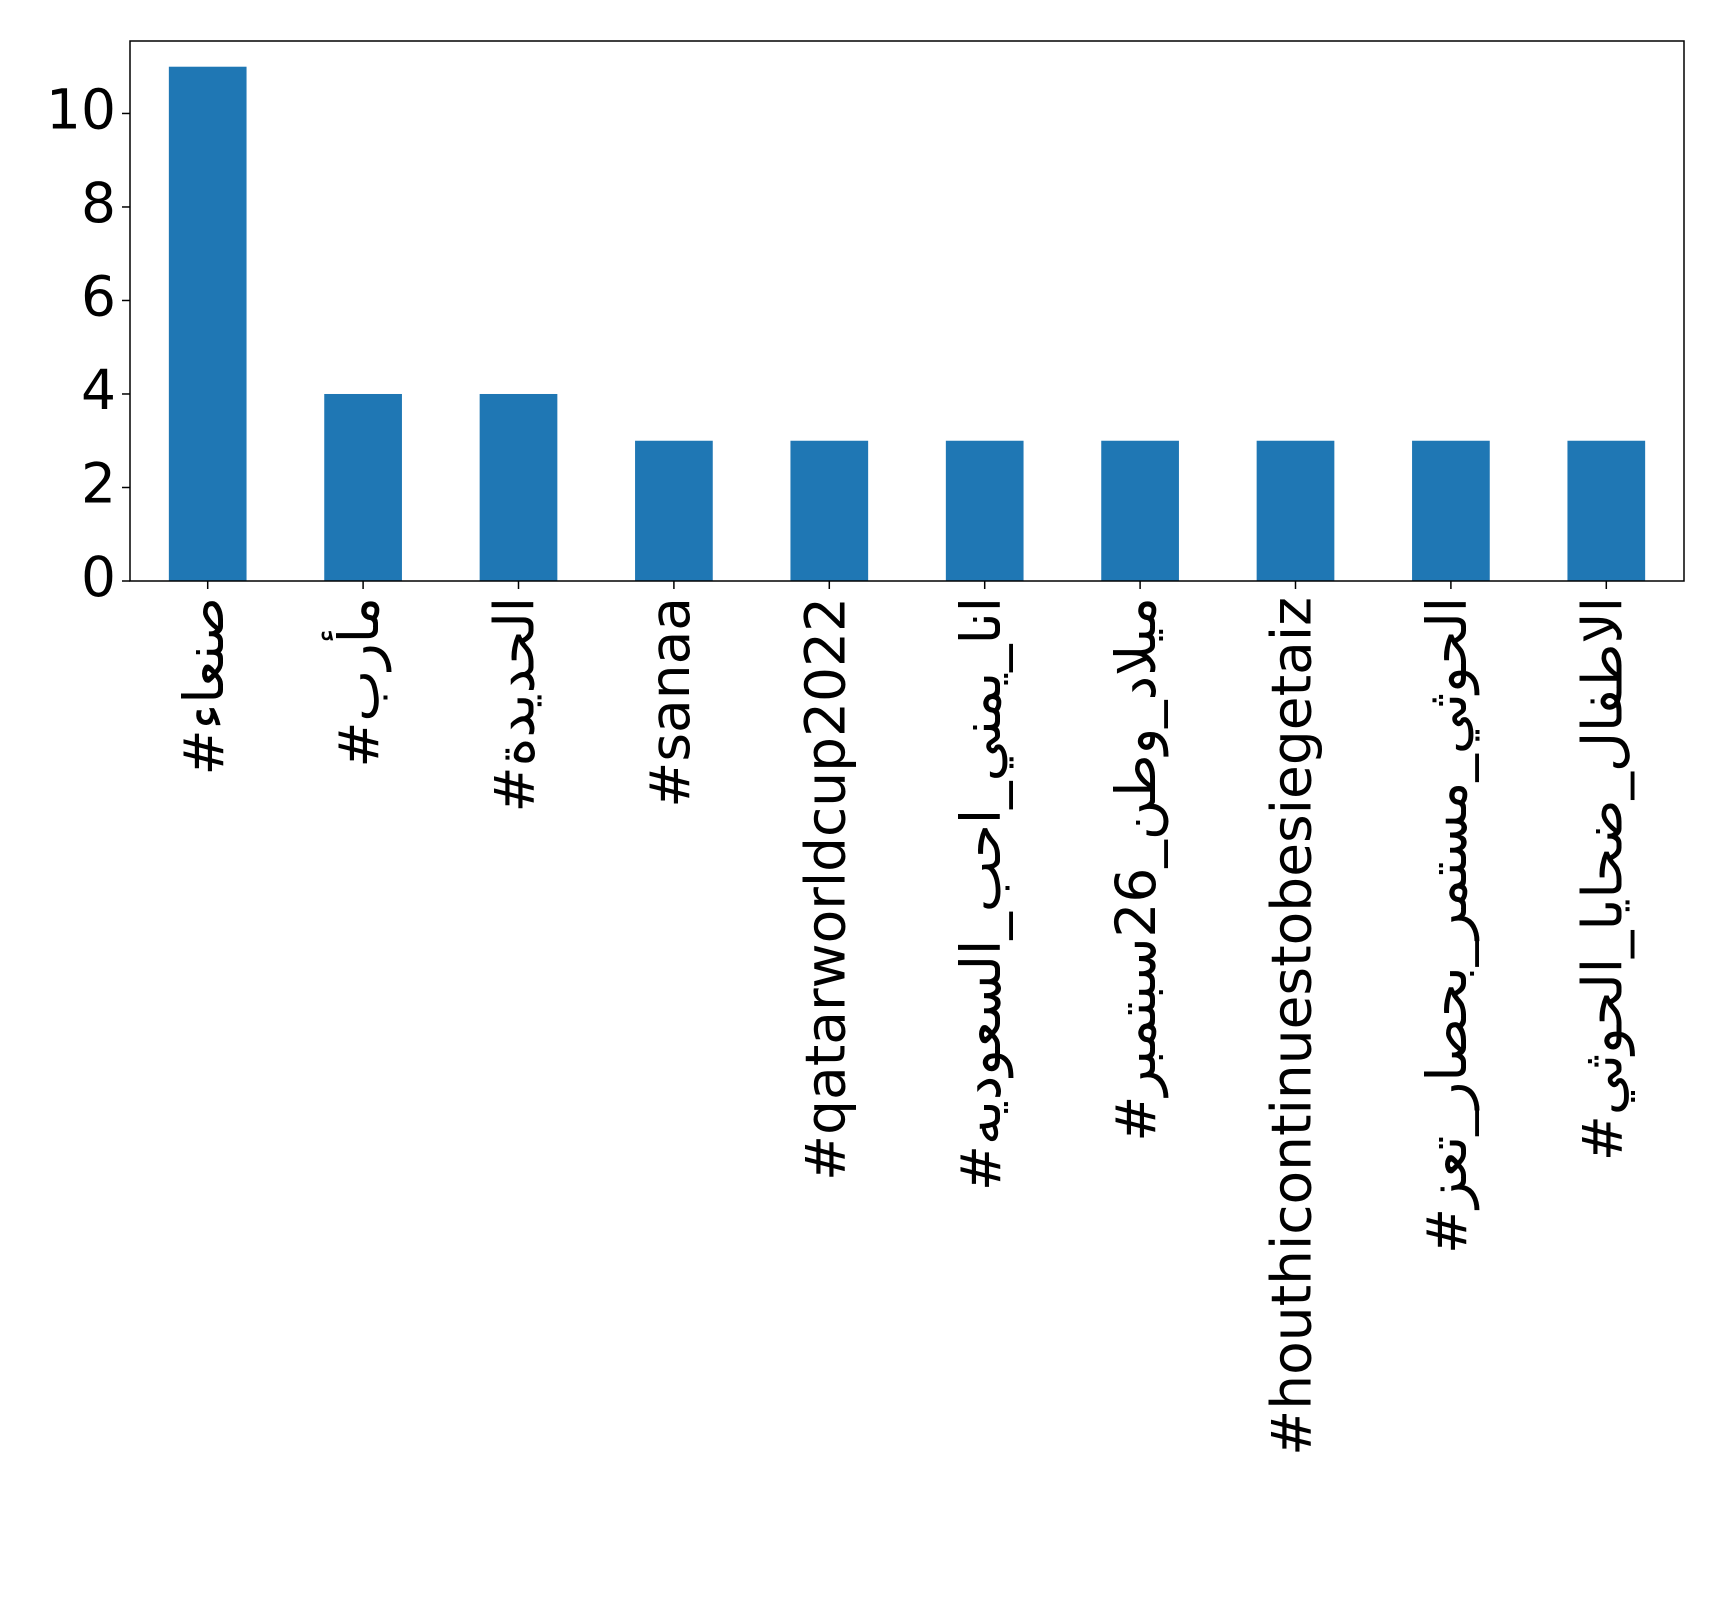 The width and height of the screenshot is (1719, 1607). What do you see at coordinates (1447, 925) in the screenshot?
I see `x-tick-label: #الحوثي_مستمر_بحصار_تعز` at bounding box center [1447, 925].